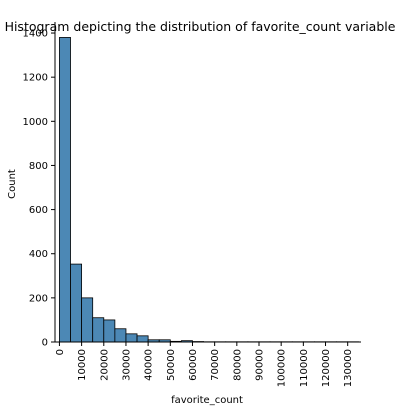  I want to click on x-tick-label: 90000, so click(260, 365).